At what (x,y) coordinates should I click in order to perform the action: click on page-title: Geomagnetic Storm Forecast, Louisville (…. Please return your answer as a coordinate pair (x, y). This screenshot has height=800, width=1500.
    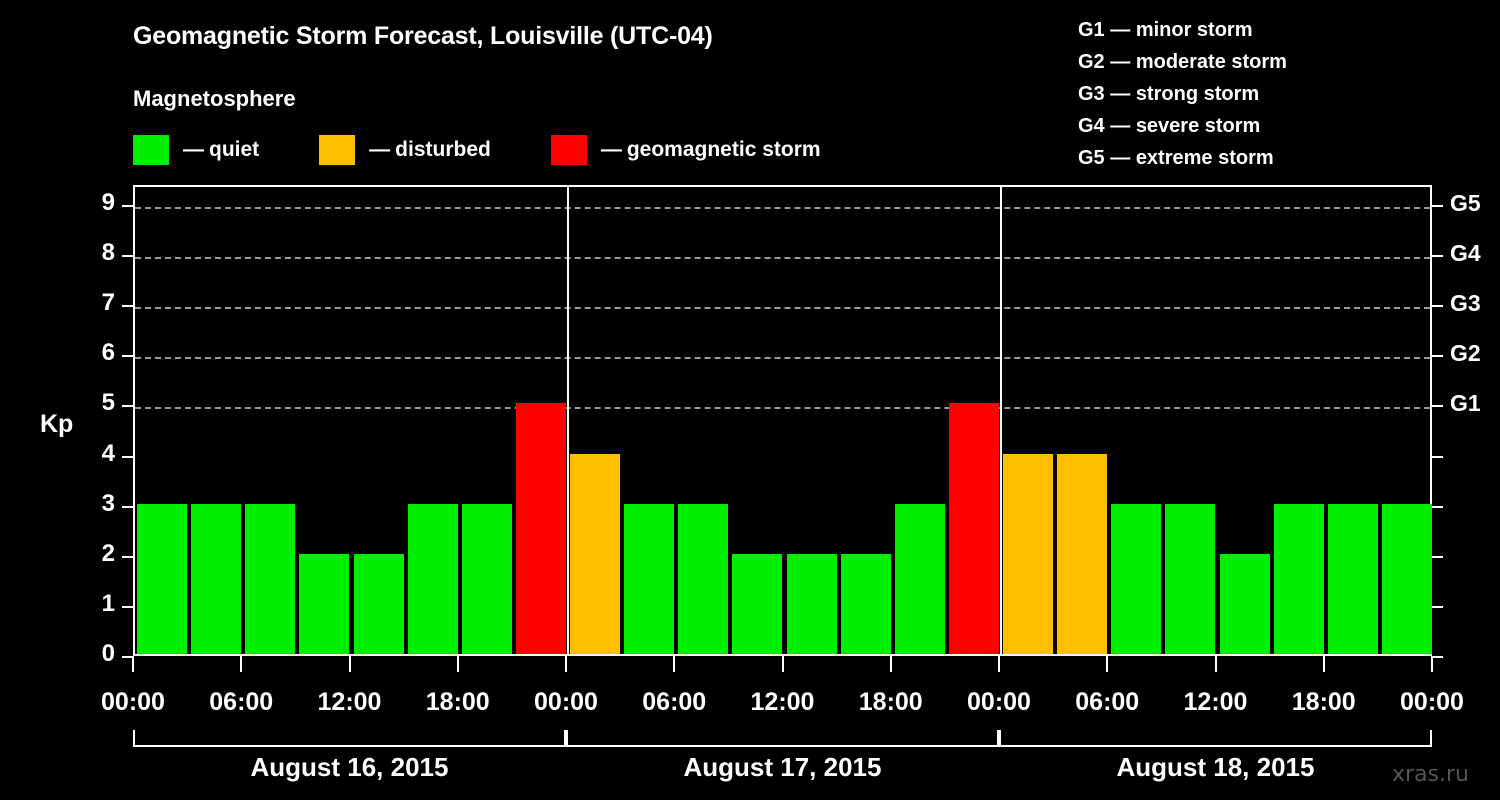
    Looking at the image, I should click on (423, 36).